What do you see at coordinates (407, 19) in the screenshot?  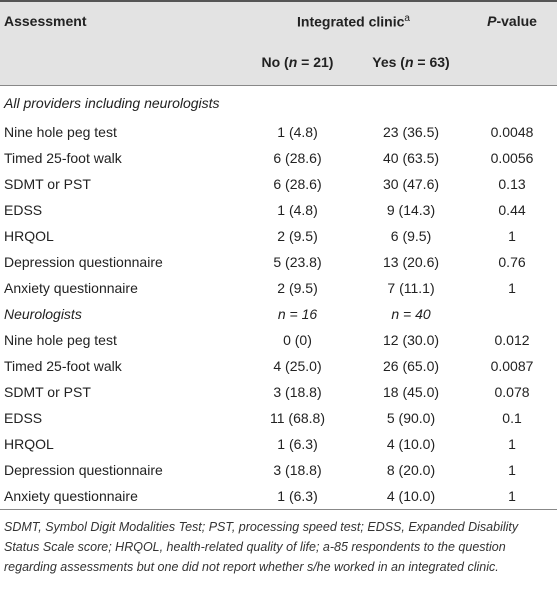 I see `footnote-marker: a` at bounding box center [407, 19].